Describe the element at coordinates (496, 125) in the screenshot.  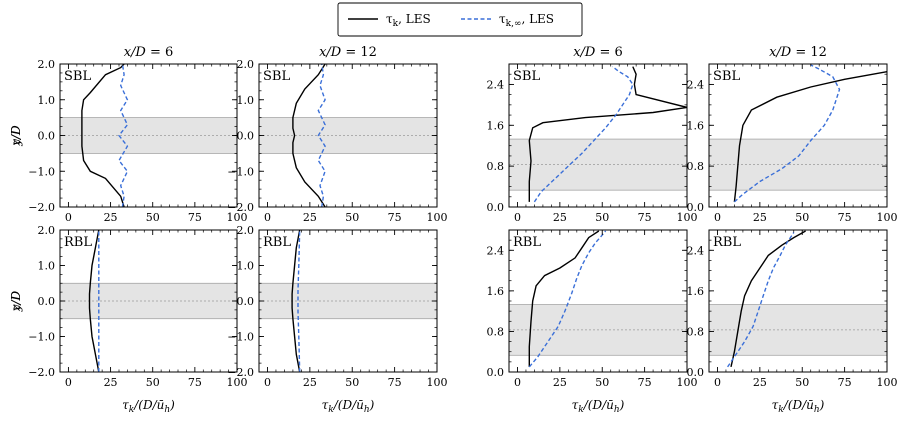
I see `y-tick-label: 1.6` at that location.